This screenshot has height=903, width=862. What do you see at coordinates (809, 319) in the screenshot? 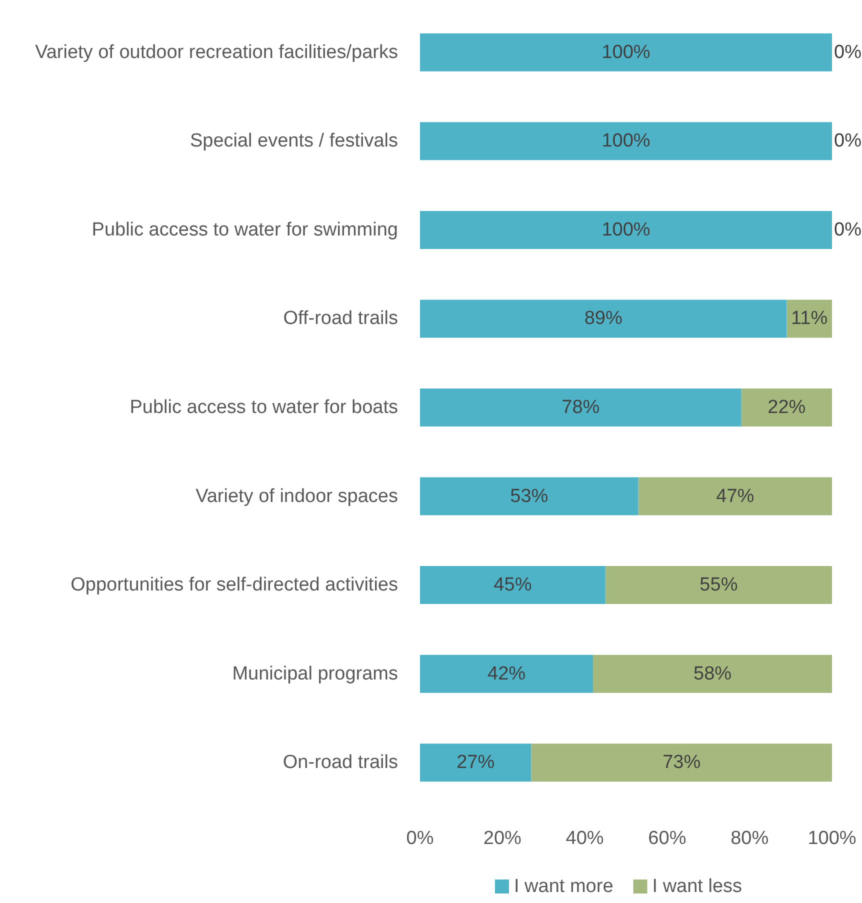
I see `data-label: 11%` at bounding box center [809, 319].